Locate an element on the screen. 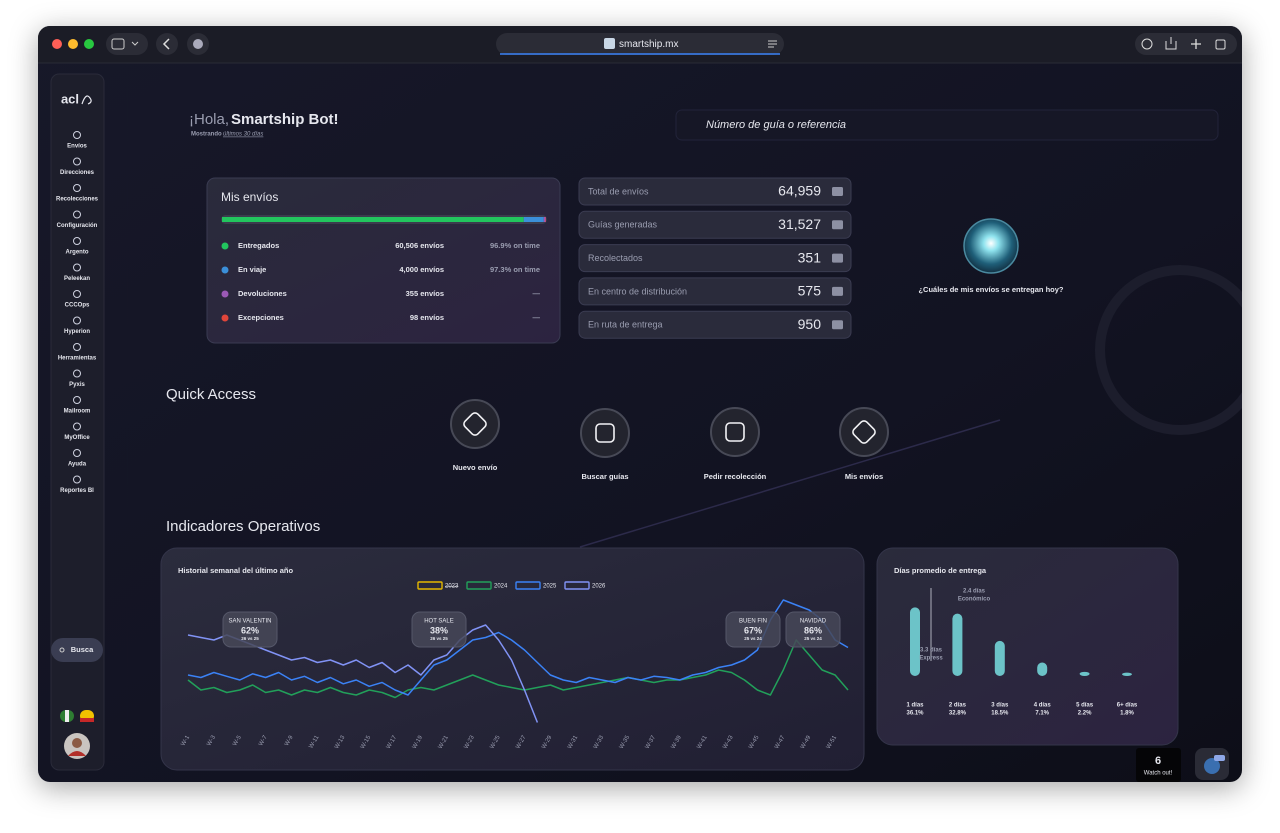 Image resolution: width=1280 pixels, height=833 pixels. legend-label: 2024 is located at coordinates (501, 587).